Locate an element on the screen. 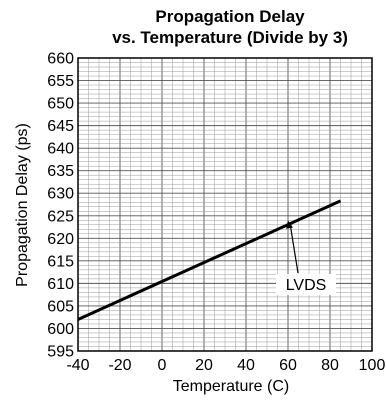  y-tick-label: 635 is located at coordinates (60, 171).